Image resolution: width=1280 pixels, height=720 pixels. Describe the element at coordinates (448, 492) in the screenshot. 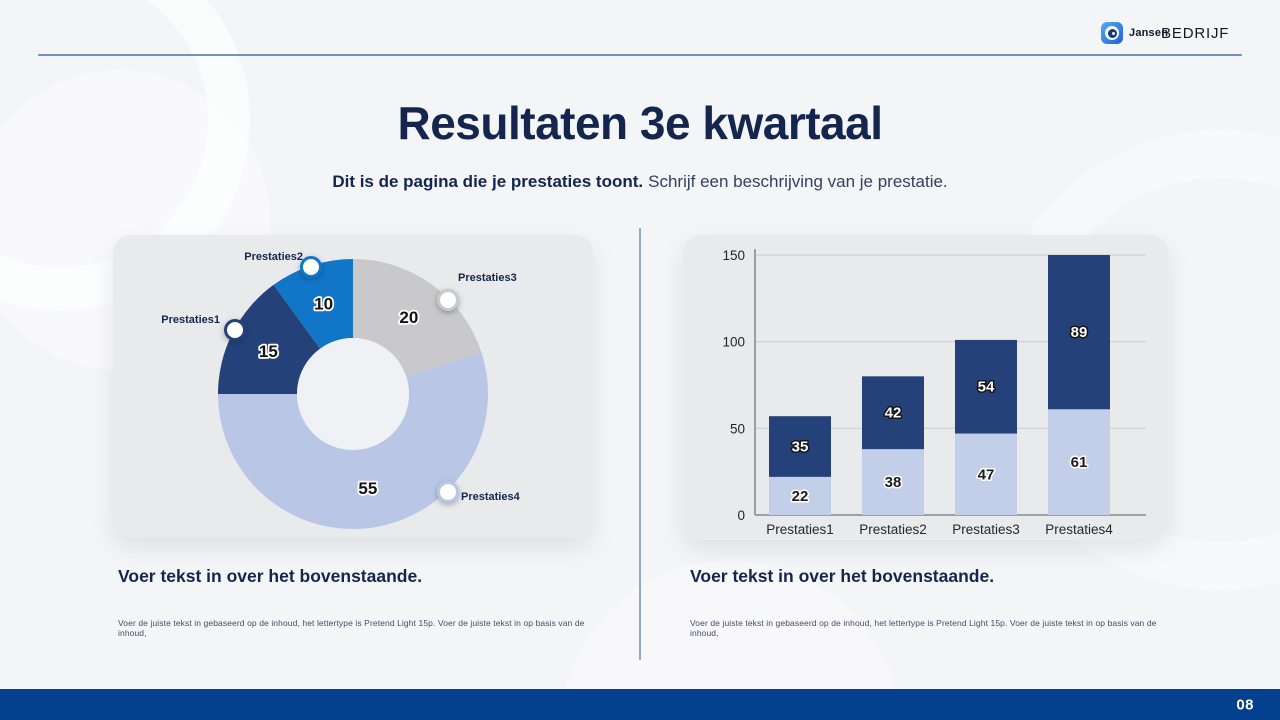

I see `donut-rim-marker-prestaties4` at that location.